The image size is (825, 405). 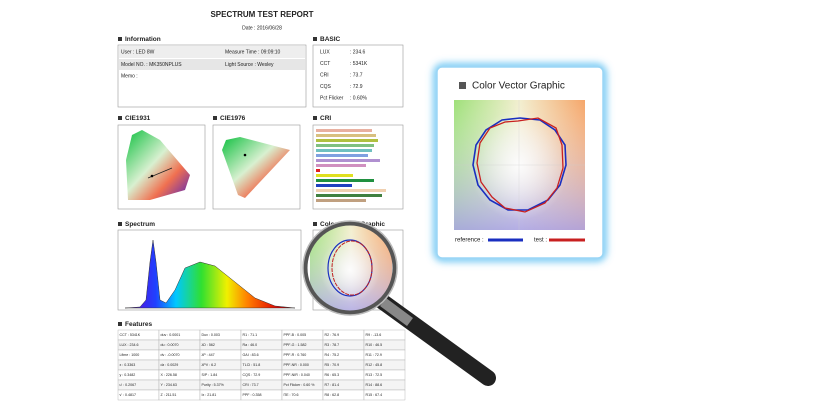 What do you see at coordinates (374, 395) in the screenshot?
I see `table-text: R15 : 67.4` at bounding box center [374, 395].